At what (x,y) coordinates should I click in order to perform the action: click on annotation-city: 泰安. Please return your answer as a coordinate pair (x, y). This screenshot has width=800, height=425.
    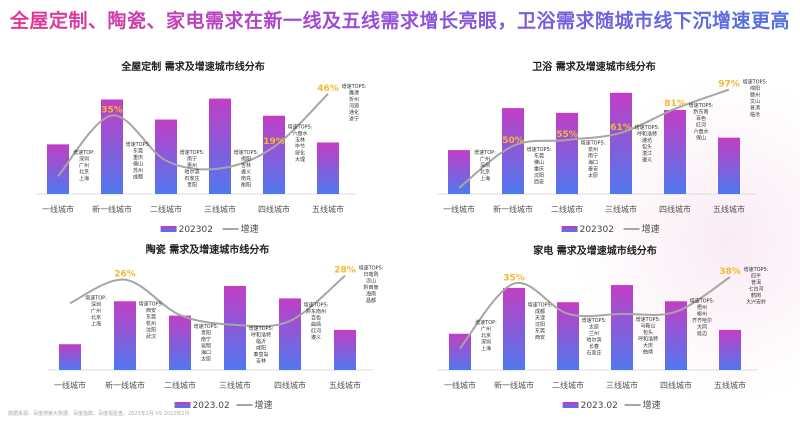
    Looking at the image, I should click on (593, 168).